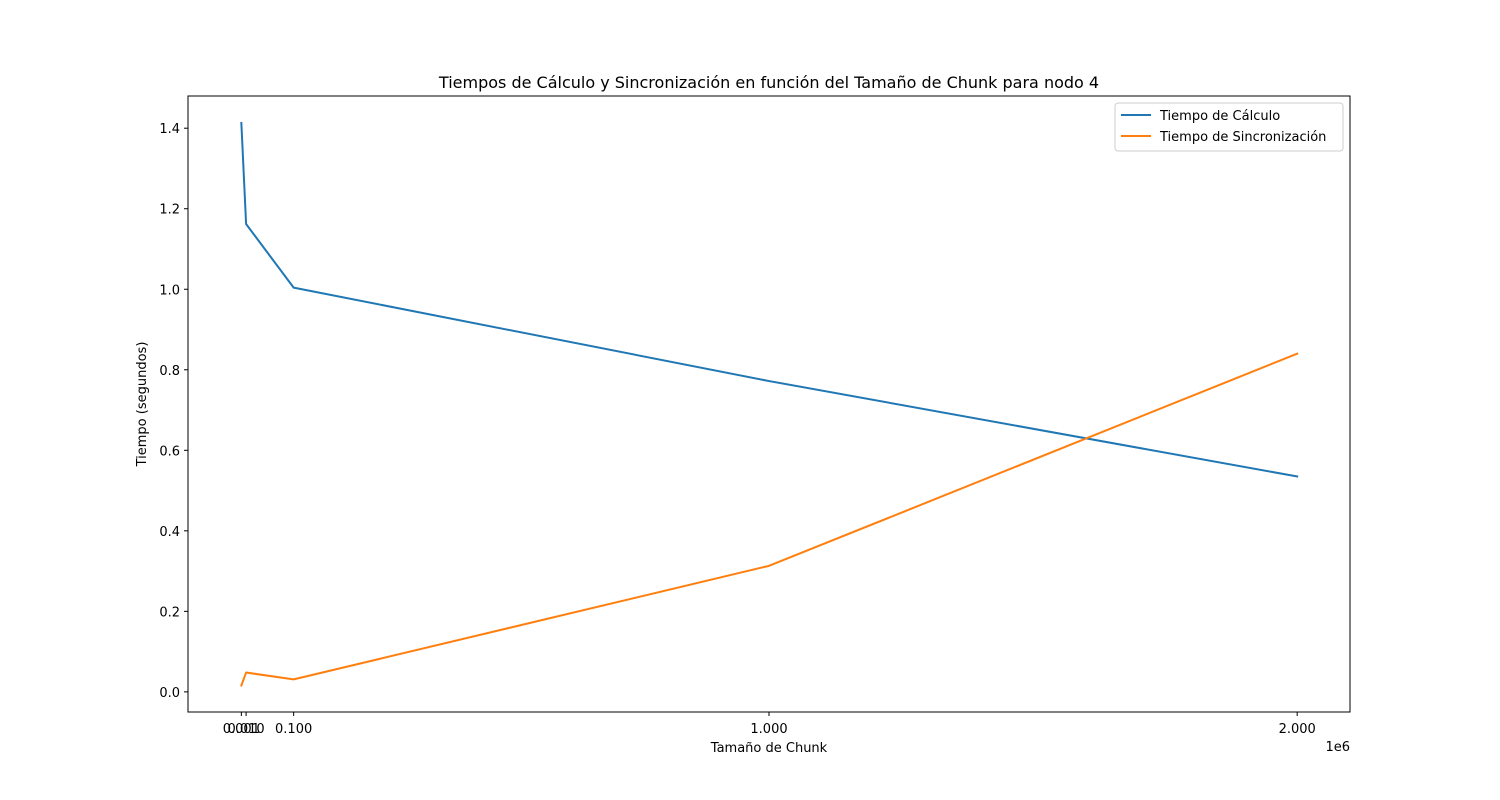 The width and height of the screenshot is (1500, 800). Describe the element at coordinates (293, 729) in the screenshot. I see `x-tick-label: 0.100` at that location.